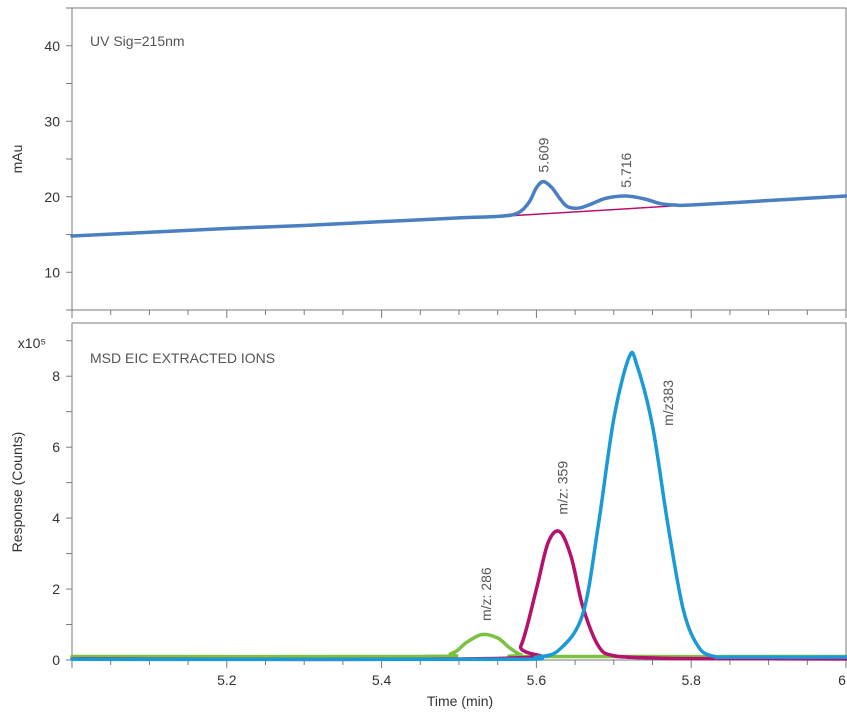 The image size is (847, 717). I want to click on uv-y-tick-label: 10, so click(52, 272).